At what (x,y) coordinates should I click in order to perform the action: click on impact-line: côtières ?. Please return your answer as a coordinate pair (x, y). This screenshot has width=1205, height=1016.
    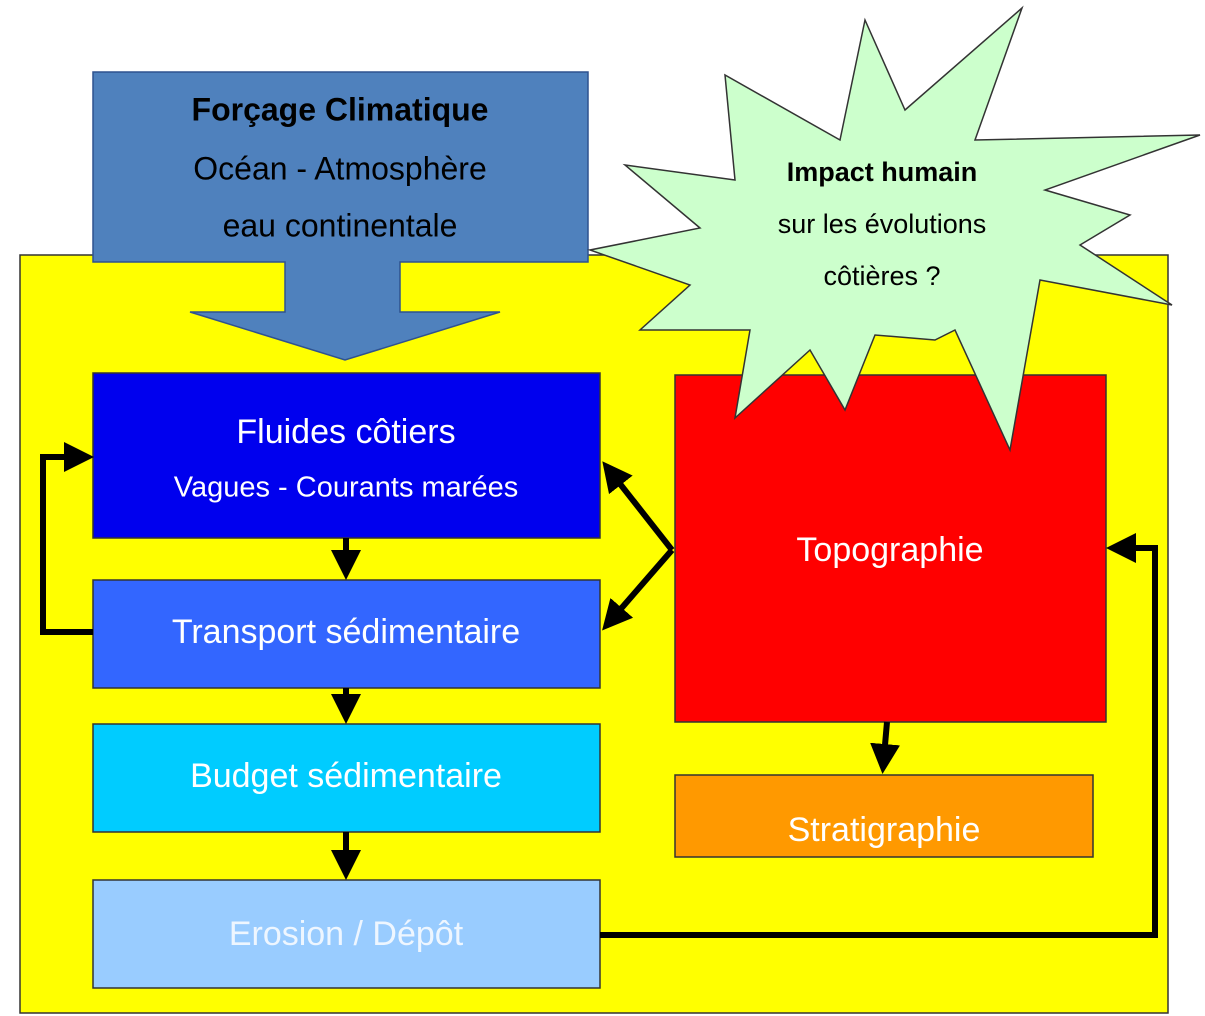
    Looking at the image, I should click on (881, 276).